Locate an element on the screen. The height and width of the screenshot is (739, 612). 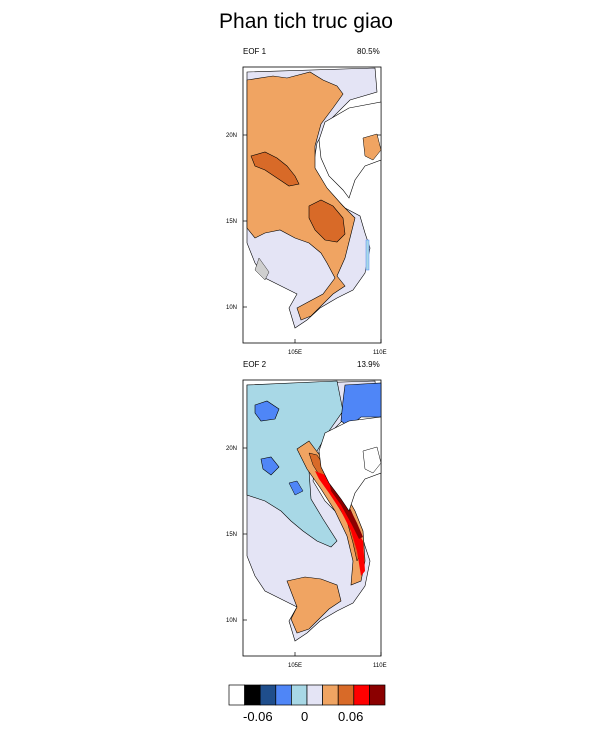
eof1-lat-tick-20n: 20N is located at coordinates (231, 136).